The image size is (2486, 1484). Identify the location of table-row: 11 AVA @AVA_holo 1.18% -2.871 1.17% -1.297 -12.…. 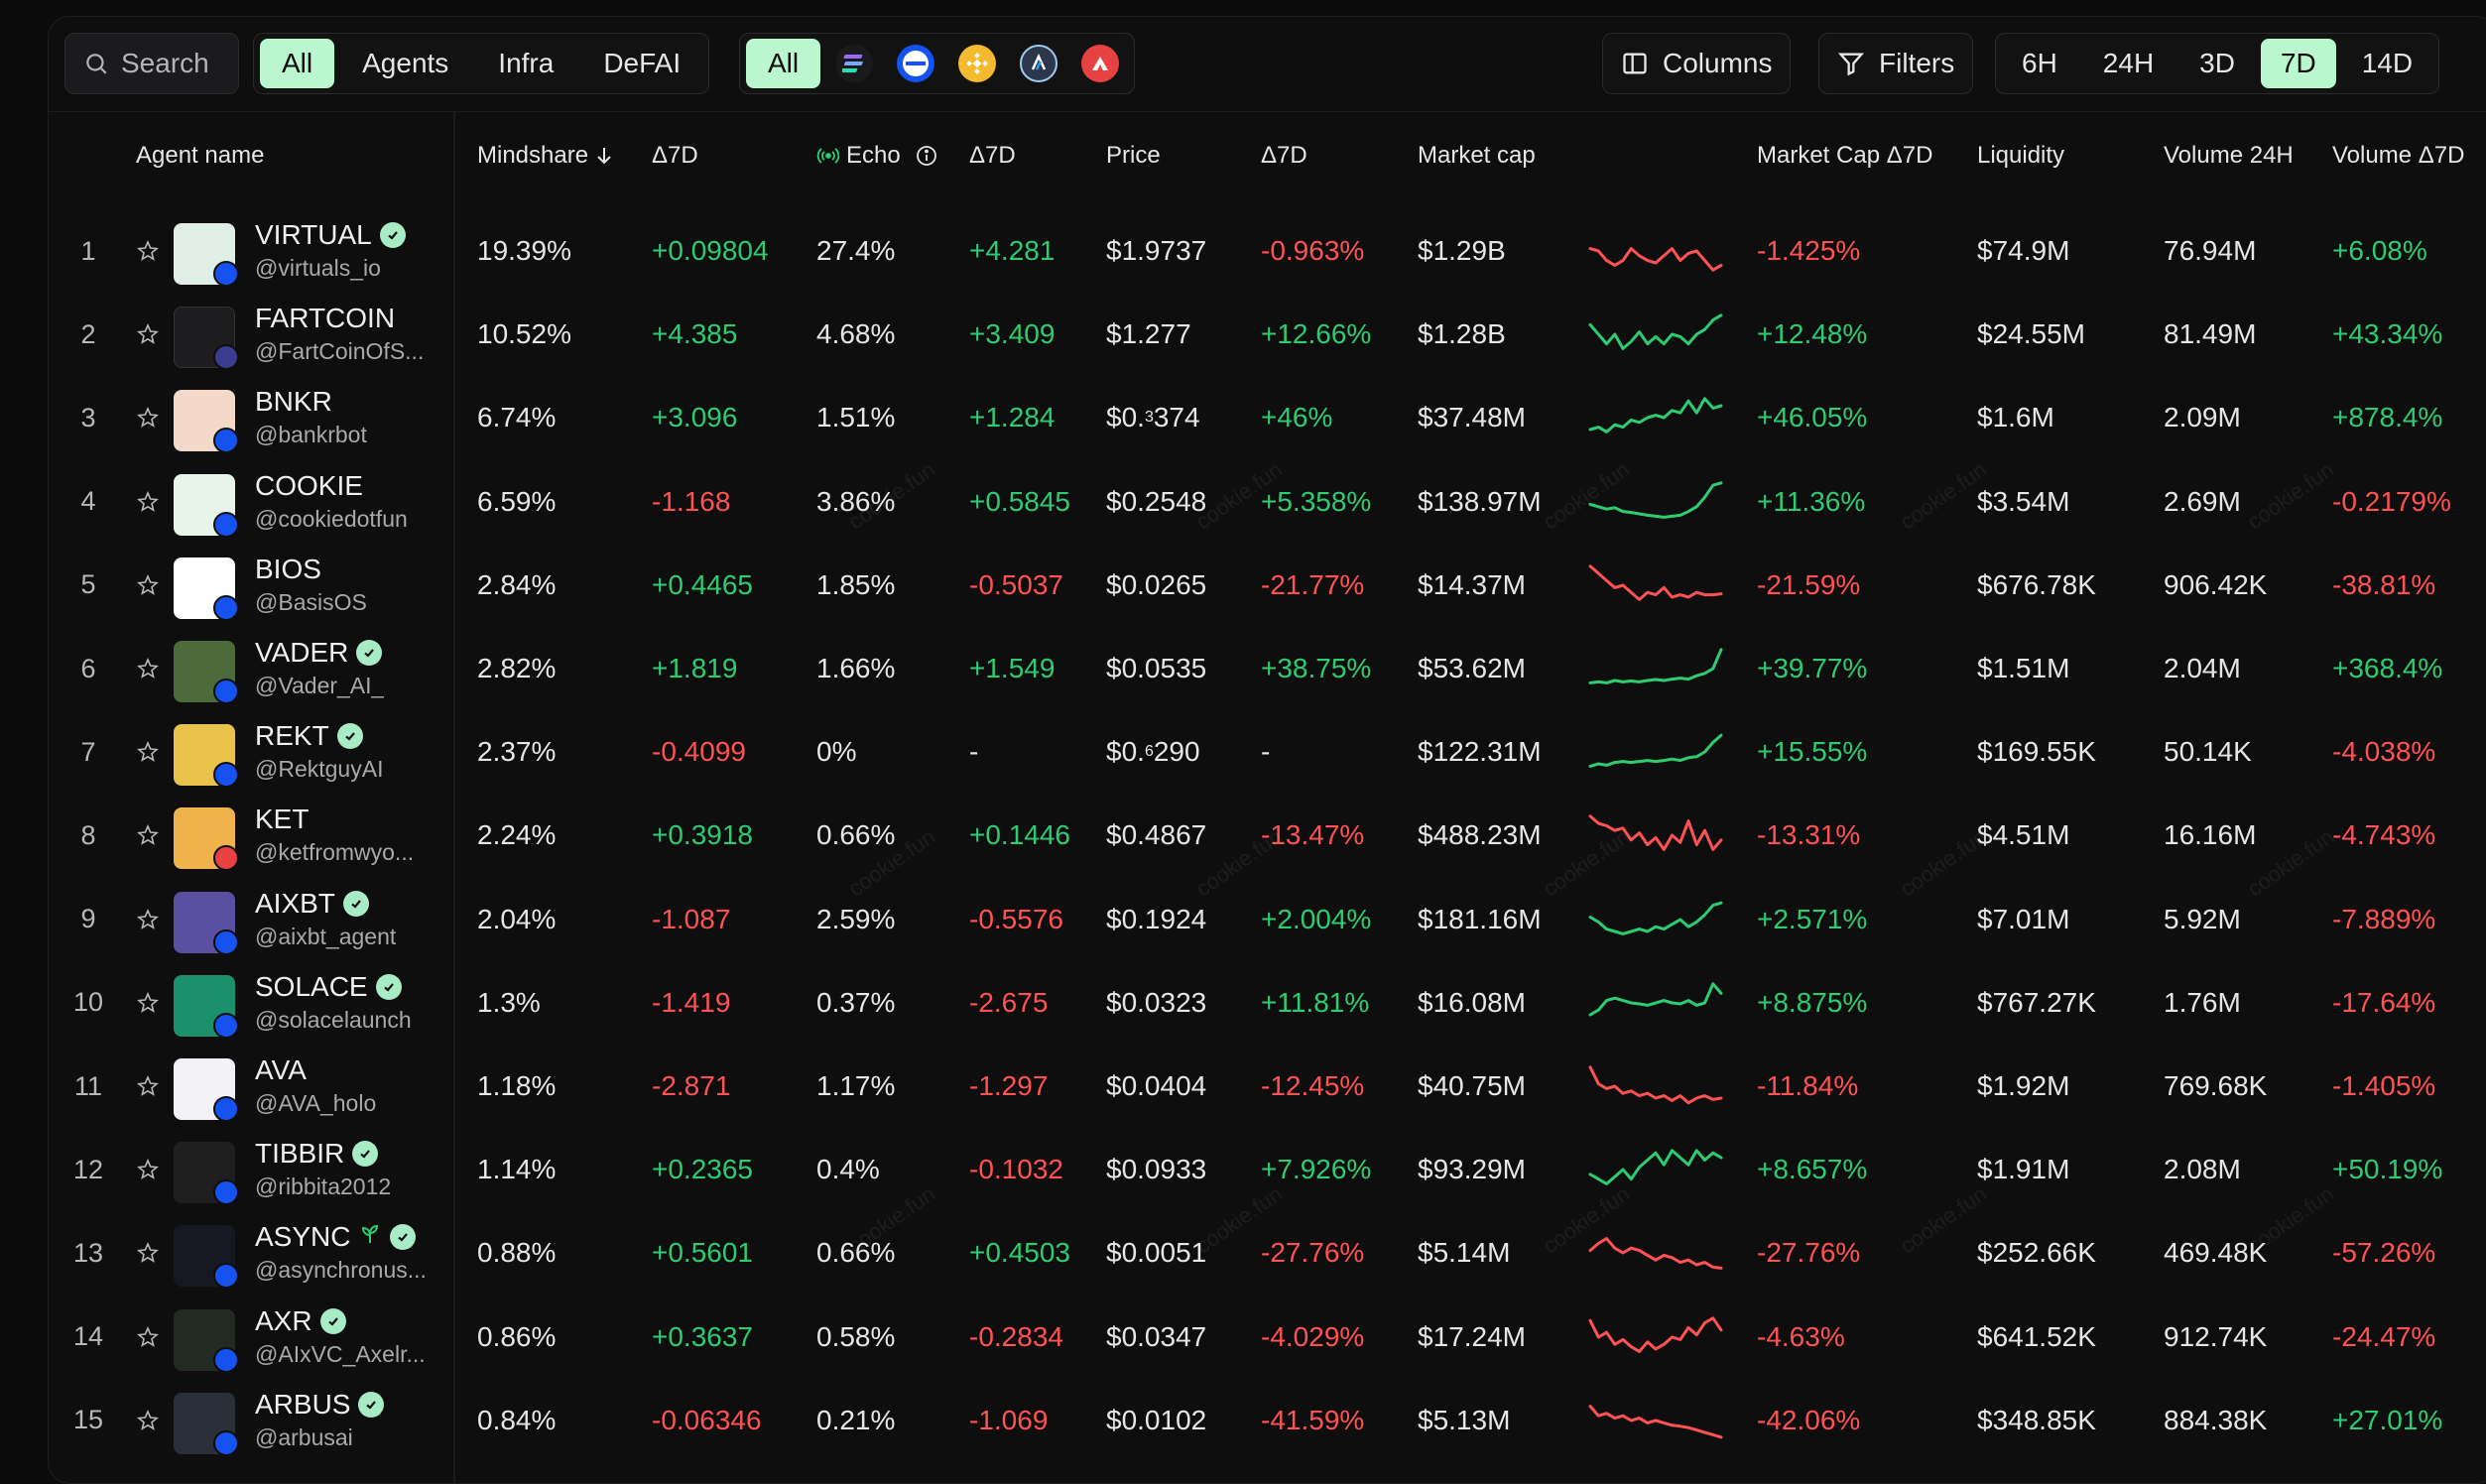
(1267, 1086).